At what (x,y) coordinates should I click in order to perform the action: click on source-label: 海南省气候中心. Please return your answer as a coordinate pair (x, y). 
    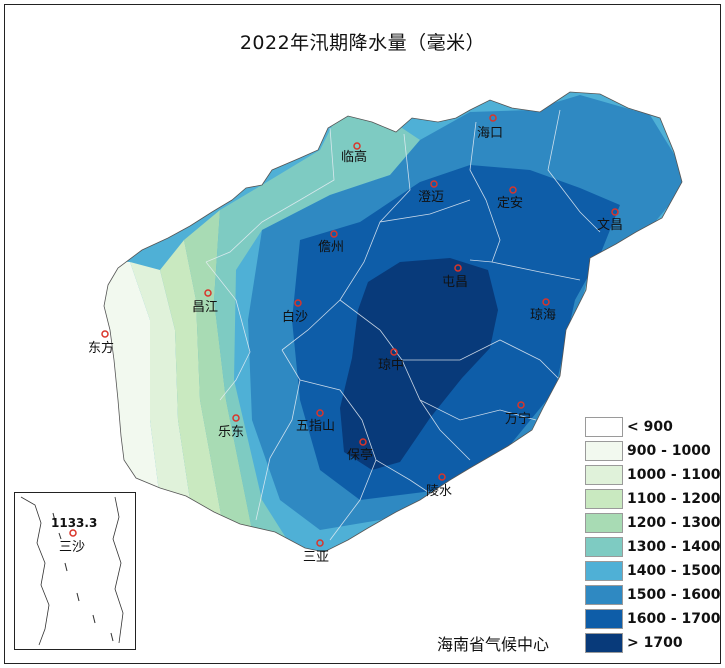
    Looking at the image, I should click on (493, 644).